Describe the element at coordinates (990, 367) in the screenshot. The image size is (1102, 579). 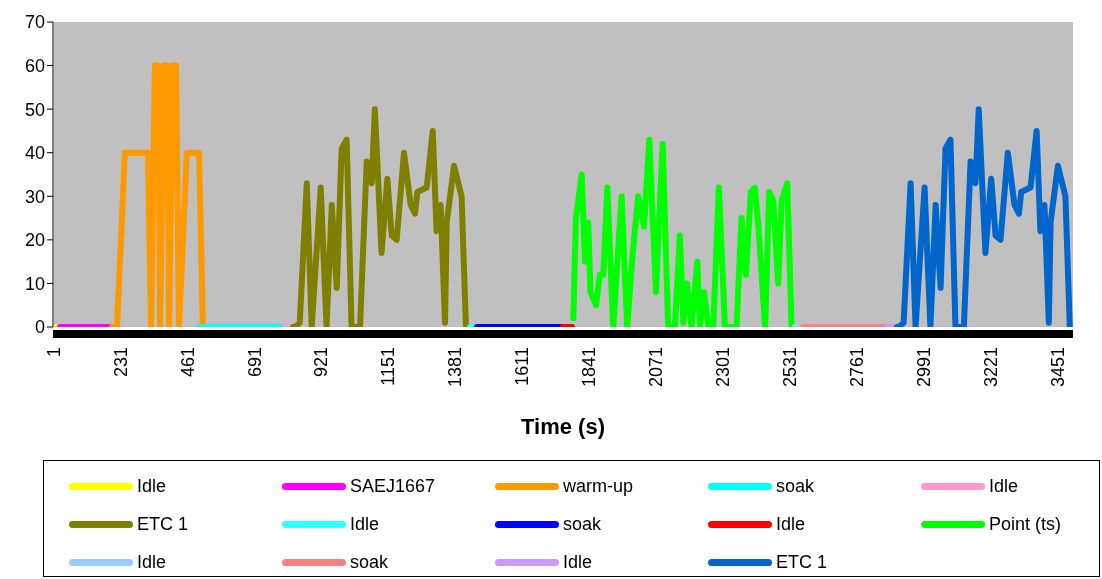
I see `x-tick-label: 3221` at that location.